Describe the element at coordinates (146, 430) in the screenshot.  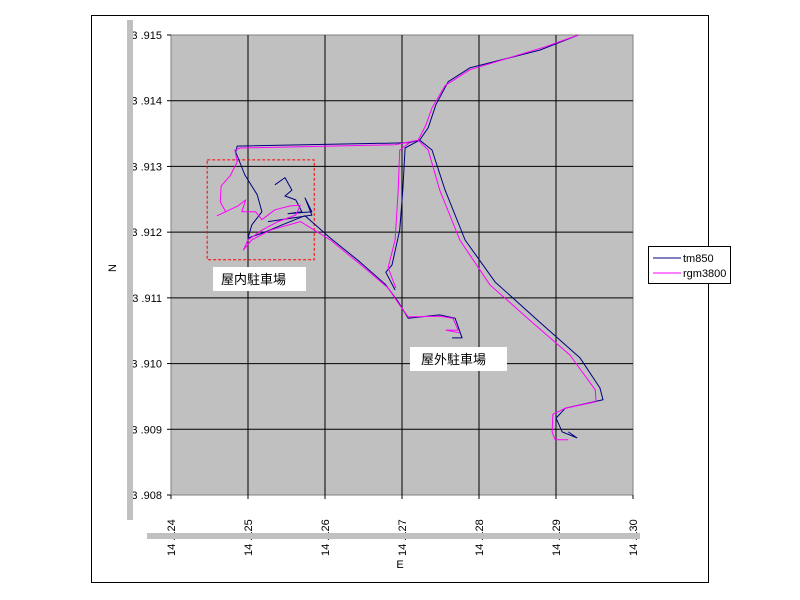
I see `y-tick-label: 3 .909` at that location.